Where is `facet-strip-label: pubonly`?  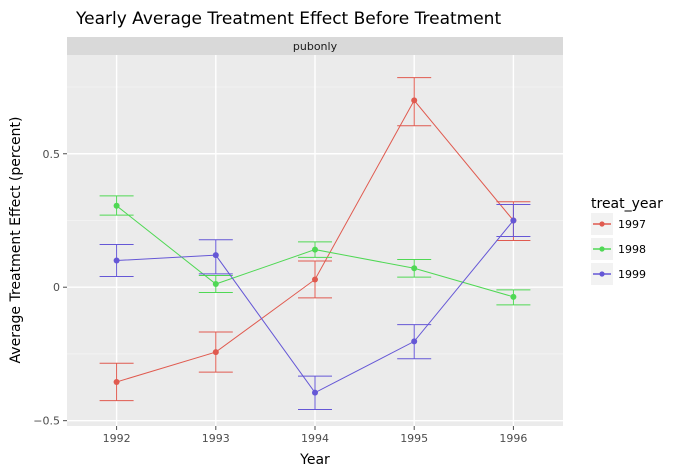 facet-strip-label: pubonly is located at coordinates (315, 46).